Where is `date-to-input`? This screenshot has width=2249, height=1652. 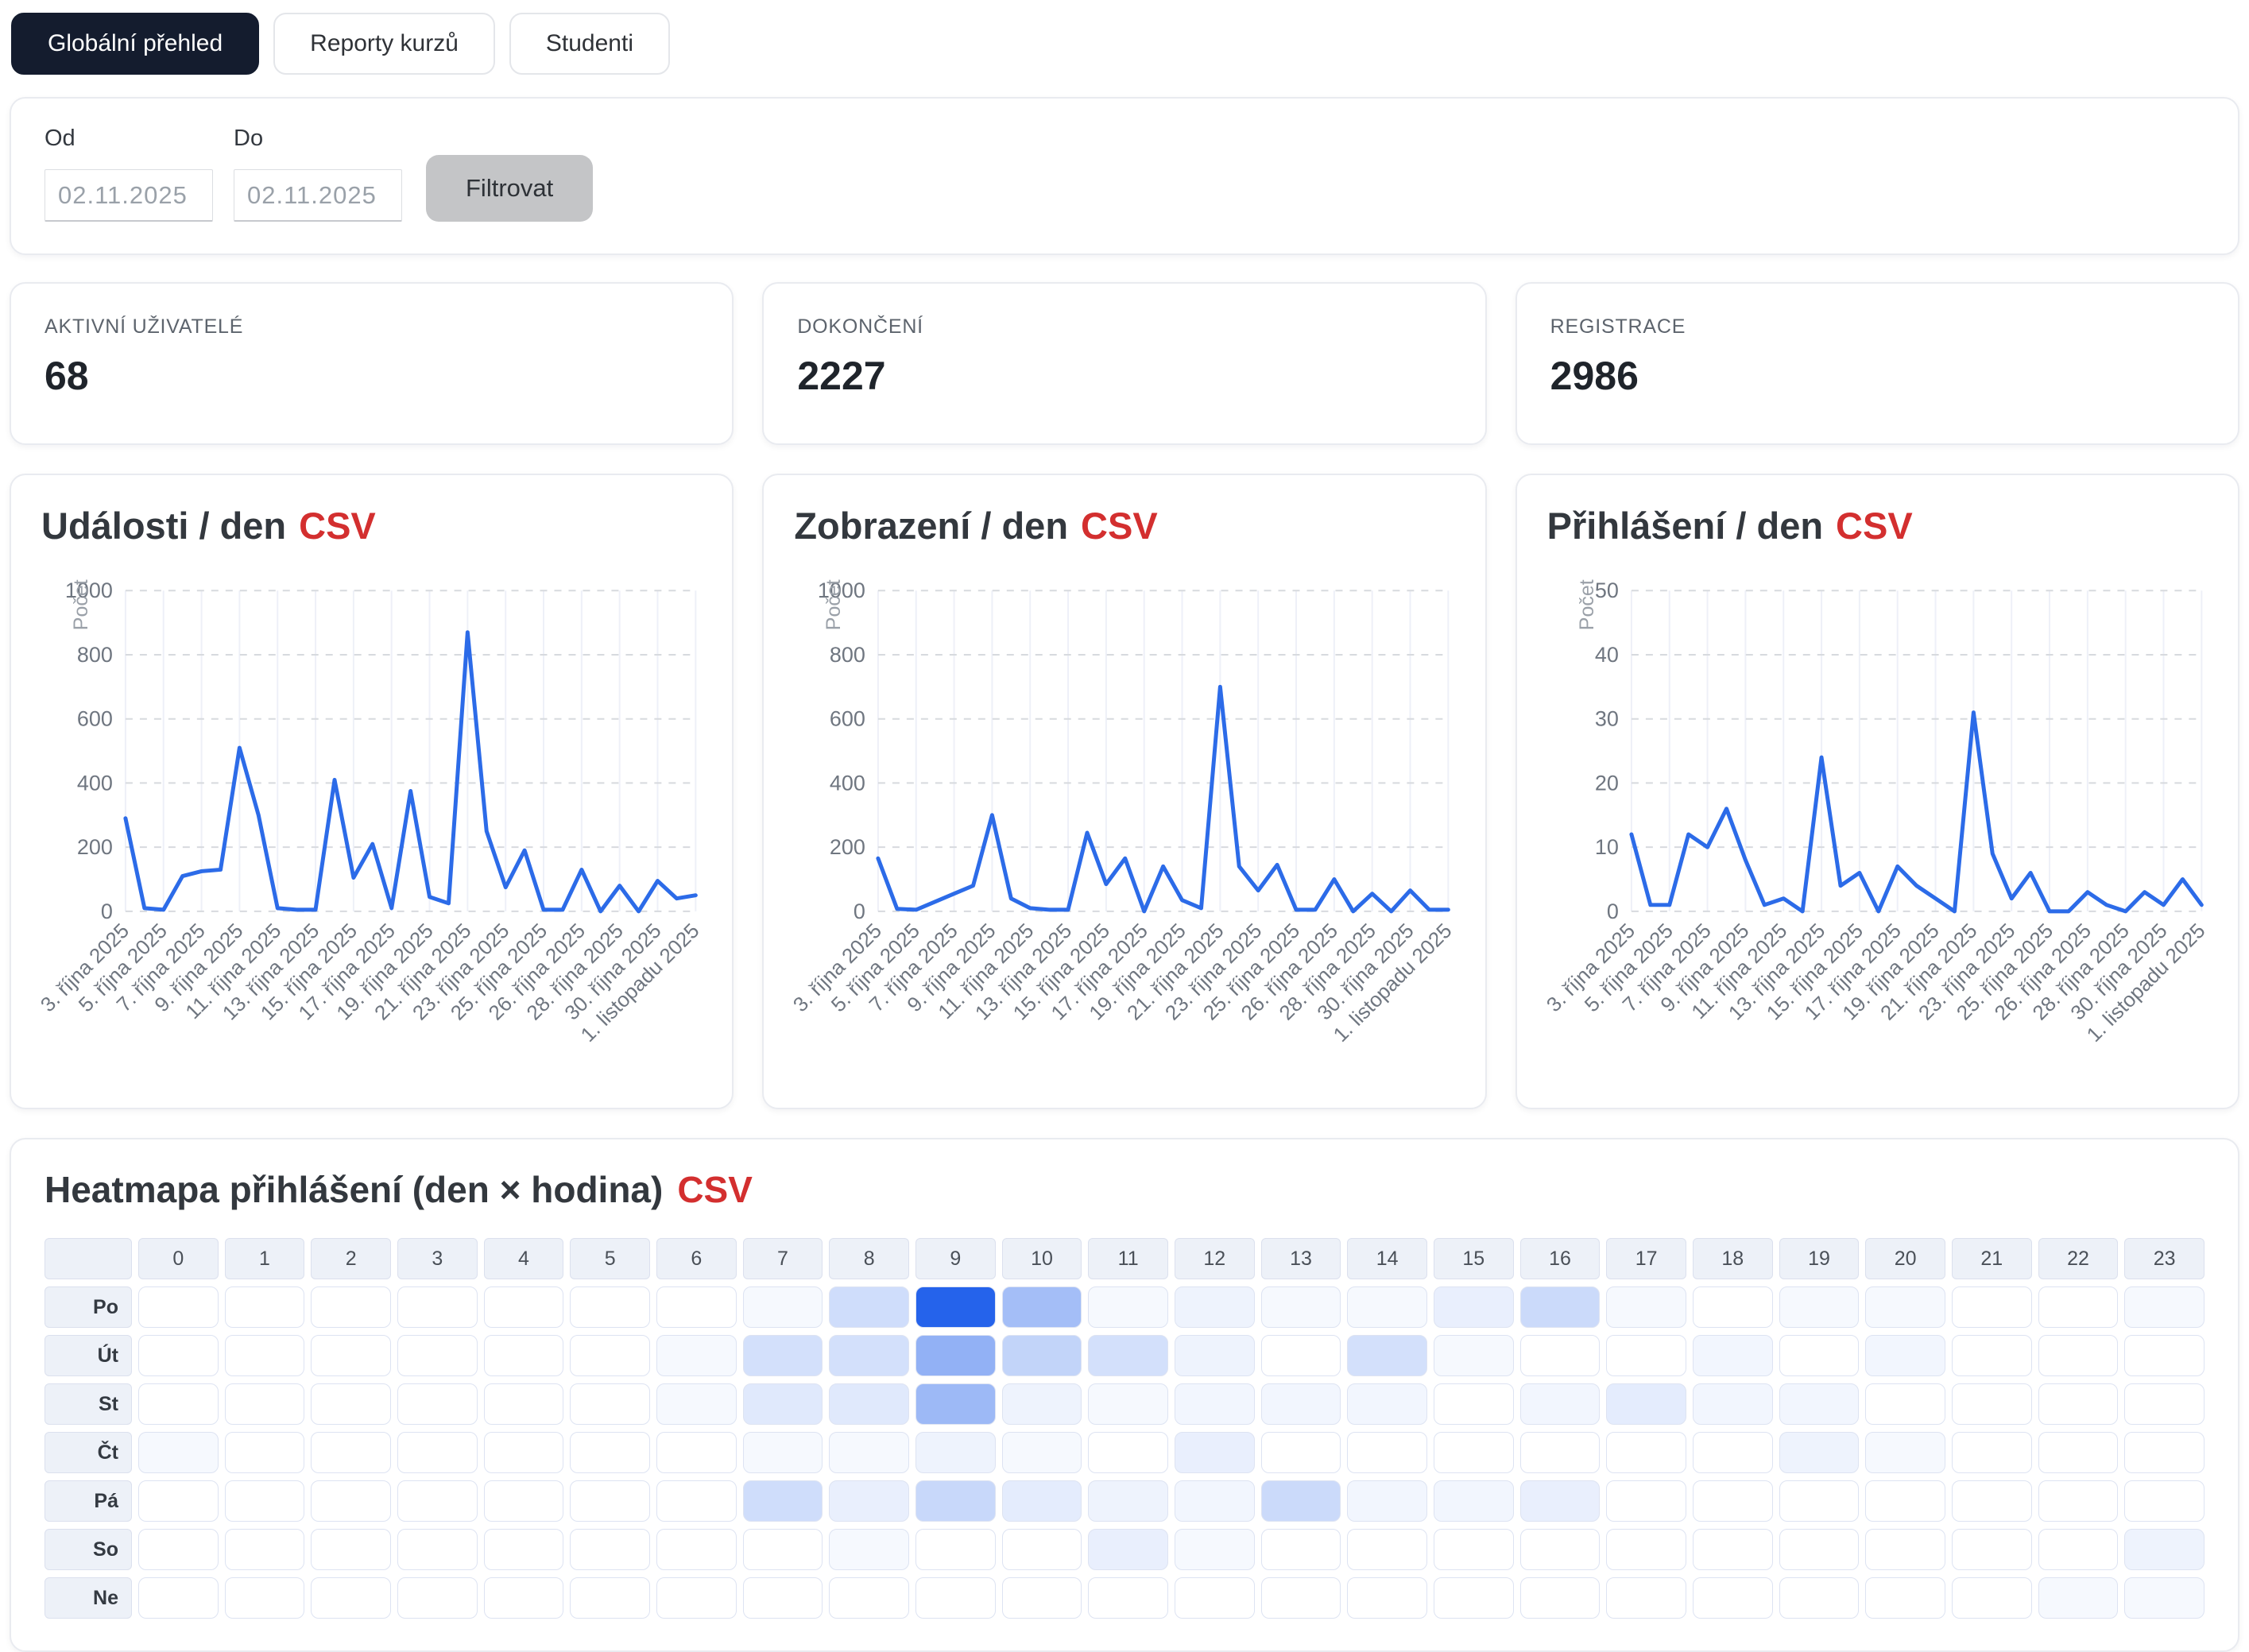 date-to-input is located at coordinates (318, 195).